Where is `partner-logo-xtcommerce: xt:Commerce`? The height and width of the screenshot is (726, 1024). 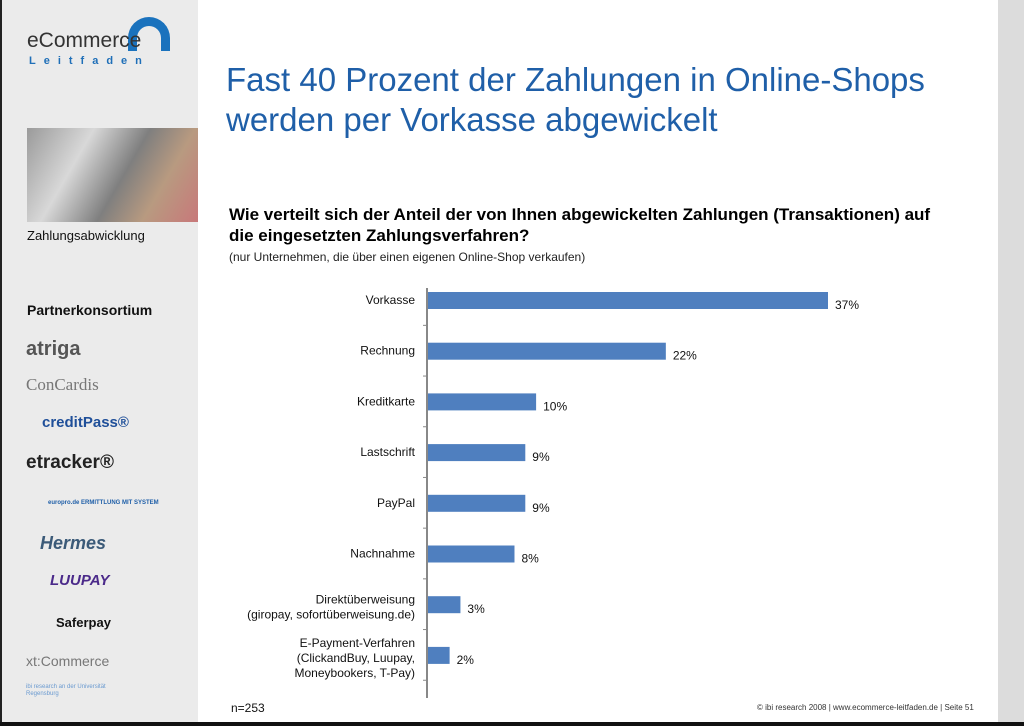
partner-logo-xtcommerce: xt:Commerce is located at coordinates (68, 661).